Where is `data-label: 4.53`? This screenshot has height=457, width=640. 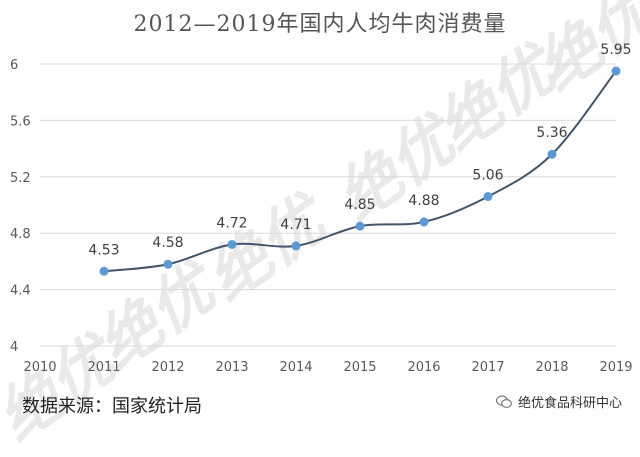
data-label: 4.53 is located at coordinates (103, 250).